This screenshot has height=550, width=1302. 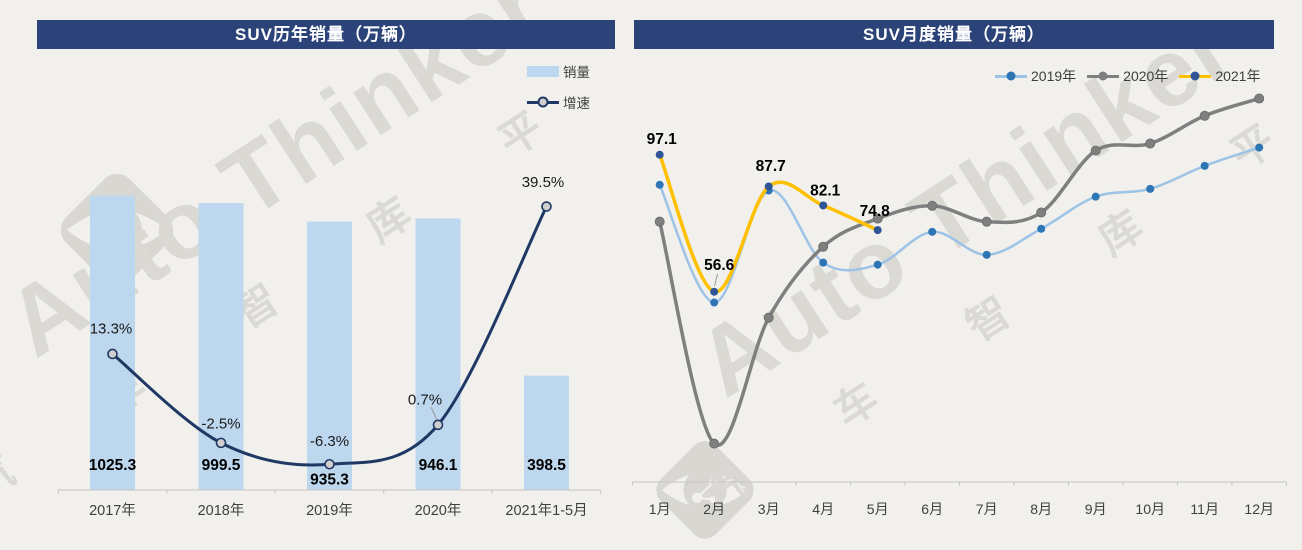 I want to click on data-label-2021年-4月: 82.1, so click(x=825, y=190).